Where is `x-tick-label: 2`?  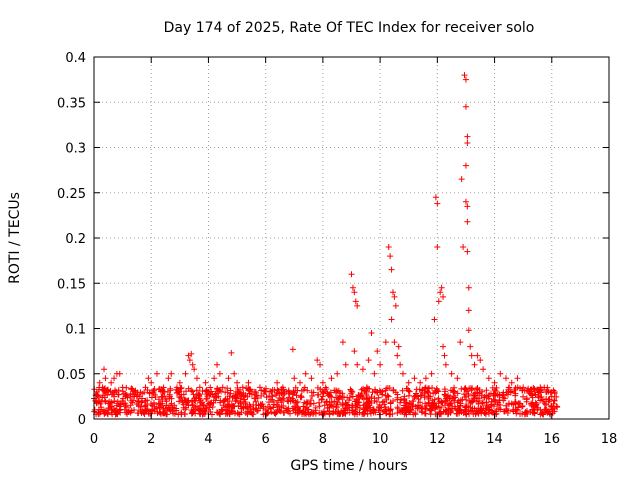
x-tick-label: 2 is located at coordinates (151, 439).